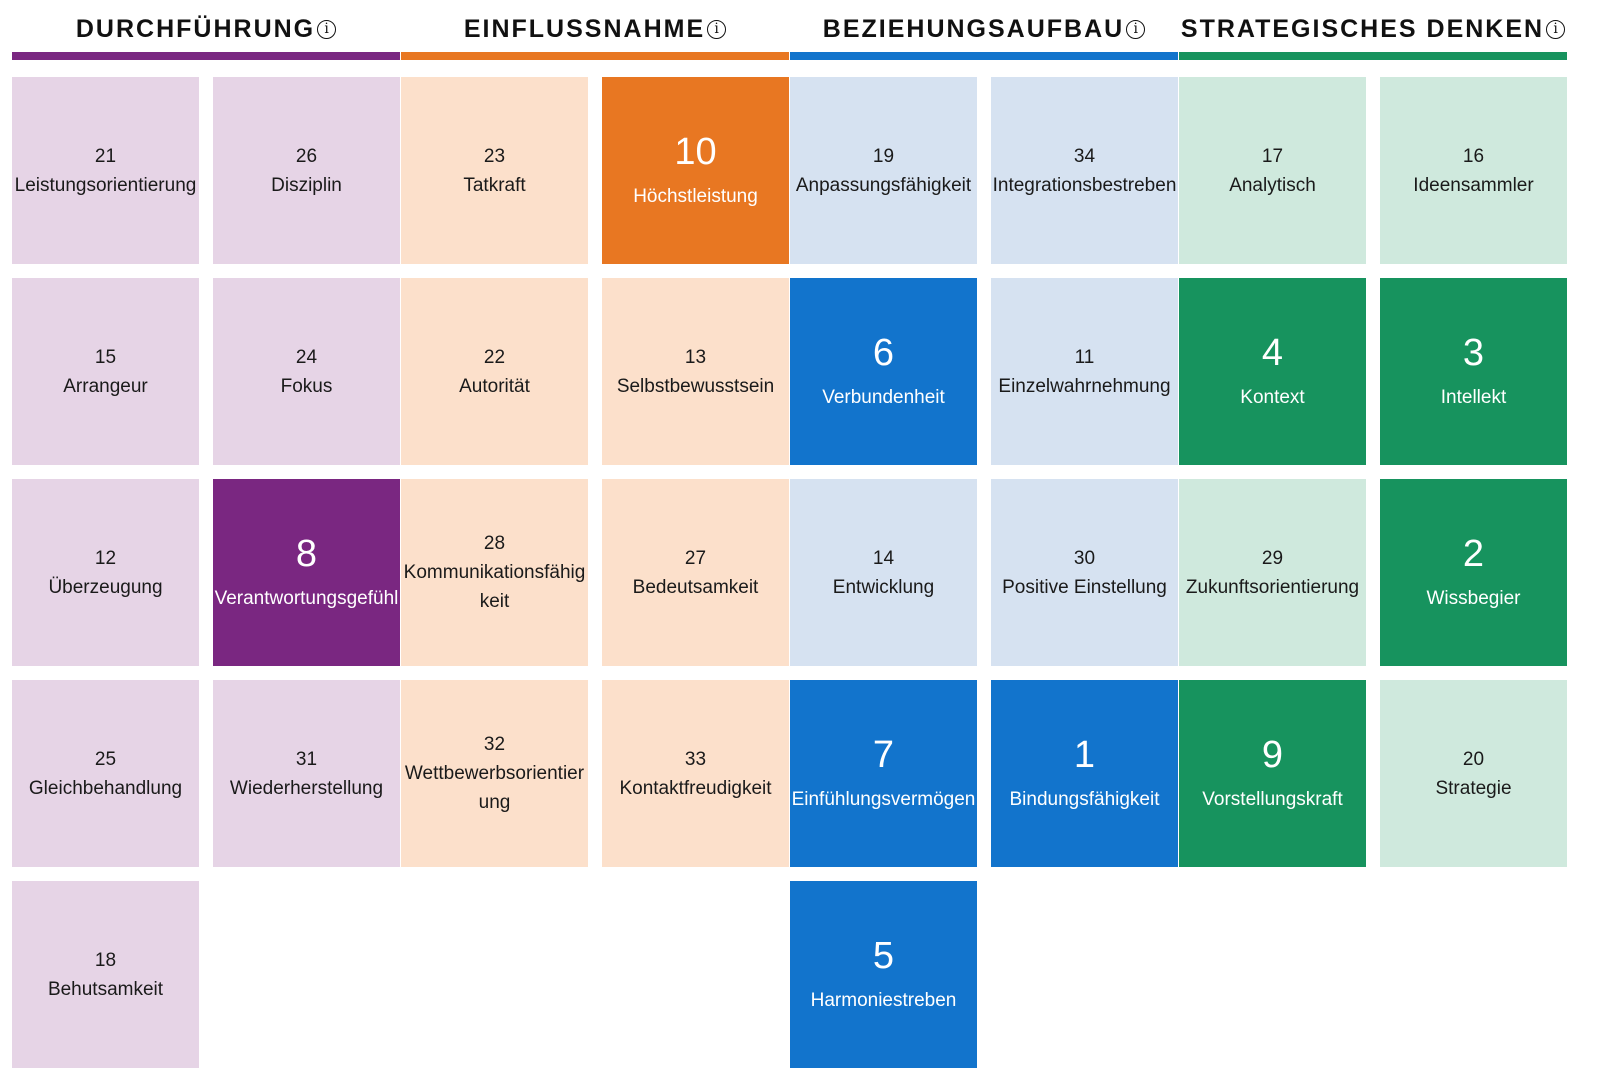  I want to click on theme-tile: 22 Autorität, so click(494, 371).